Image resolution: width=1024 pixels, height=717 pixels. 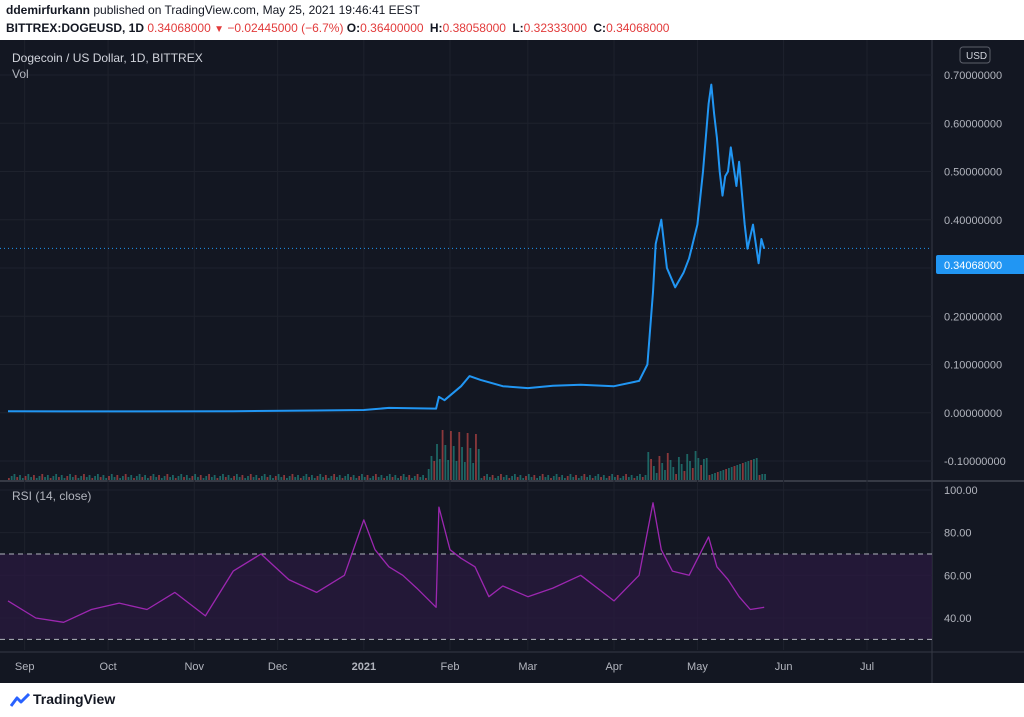 What do you see at coordinates (961, 555) in the screenshot?
I see `rsi-axis: 100.00 80.00 60.00 40.00` at bounding box center [961, 555].